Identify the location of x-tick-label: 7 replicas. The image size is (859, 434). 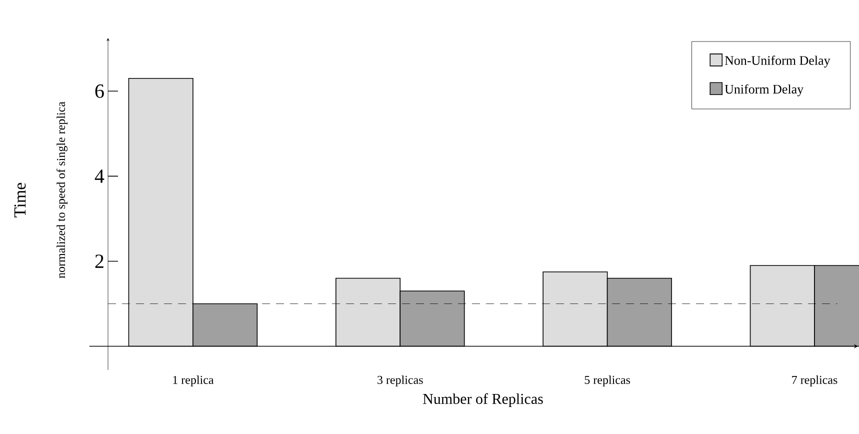
(815, 381).